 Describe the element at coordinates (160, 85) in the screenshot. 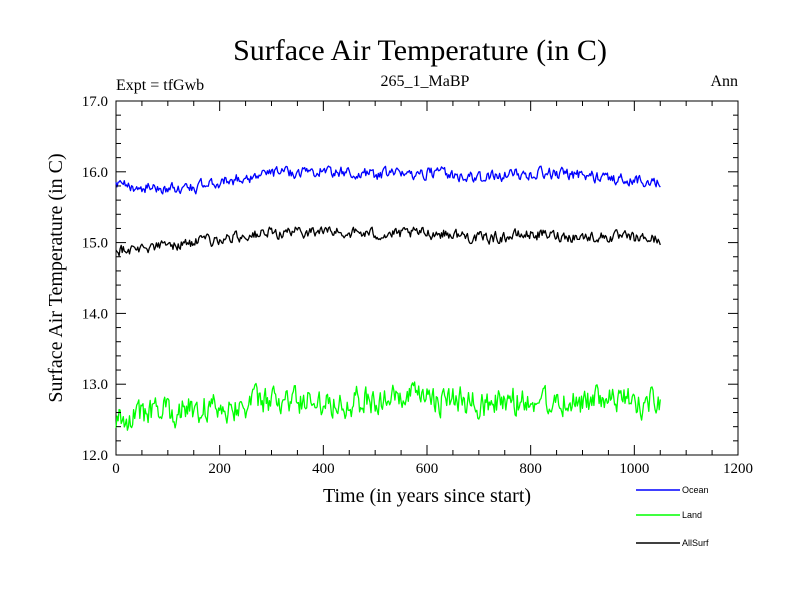

I see `experiment-label: Expt = tfGwb` at that location.